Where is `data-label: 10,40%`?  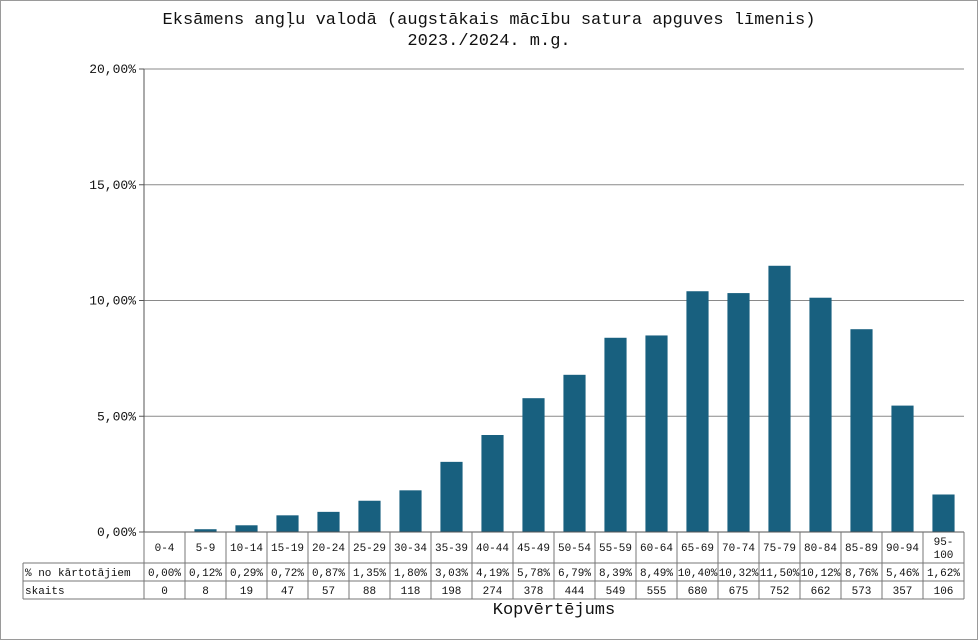 data-label: 10,40% is located at coordinates (698, 574).